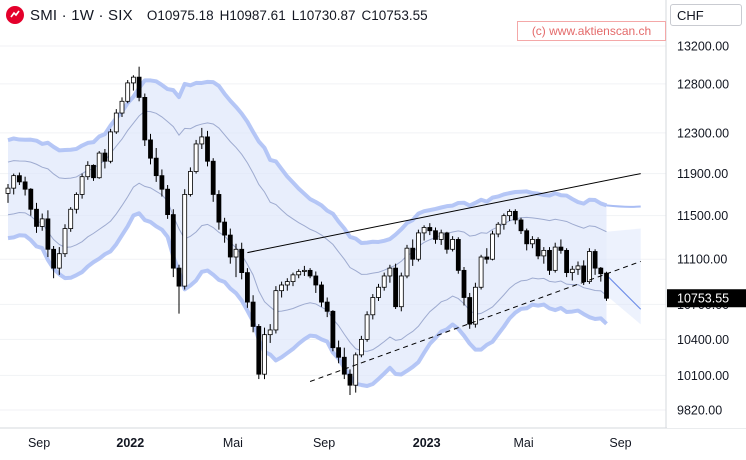 This screenshot has height=460, width=746. What do you see at coordinates (15, 15) in the screenshot?
I see `exchange-logo-icon` at bounding box center [15, 15].